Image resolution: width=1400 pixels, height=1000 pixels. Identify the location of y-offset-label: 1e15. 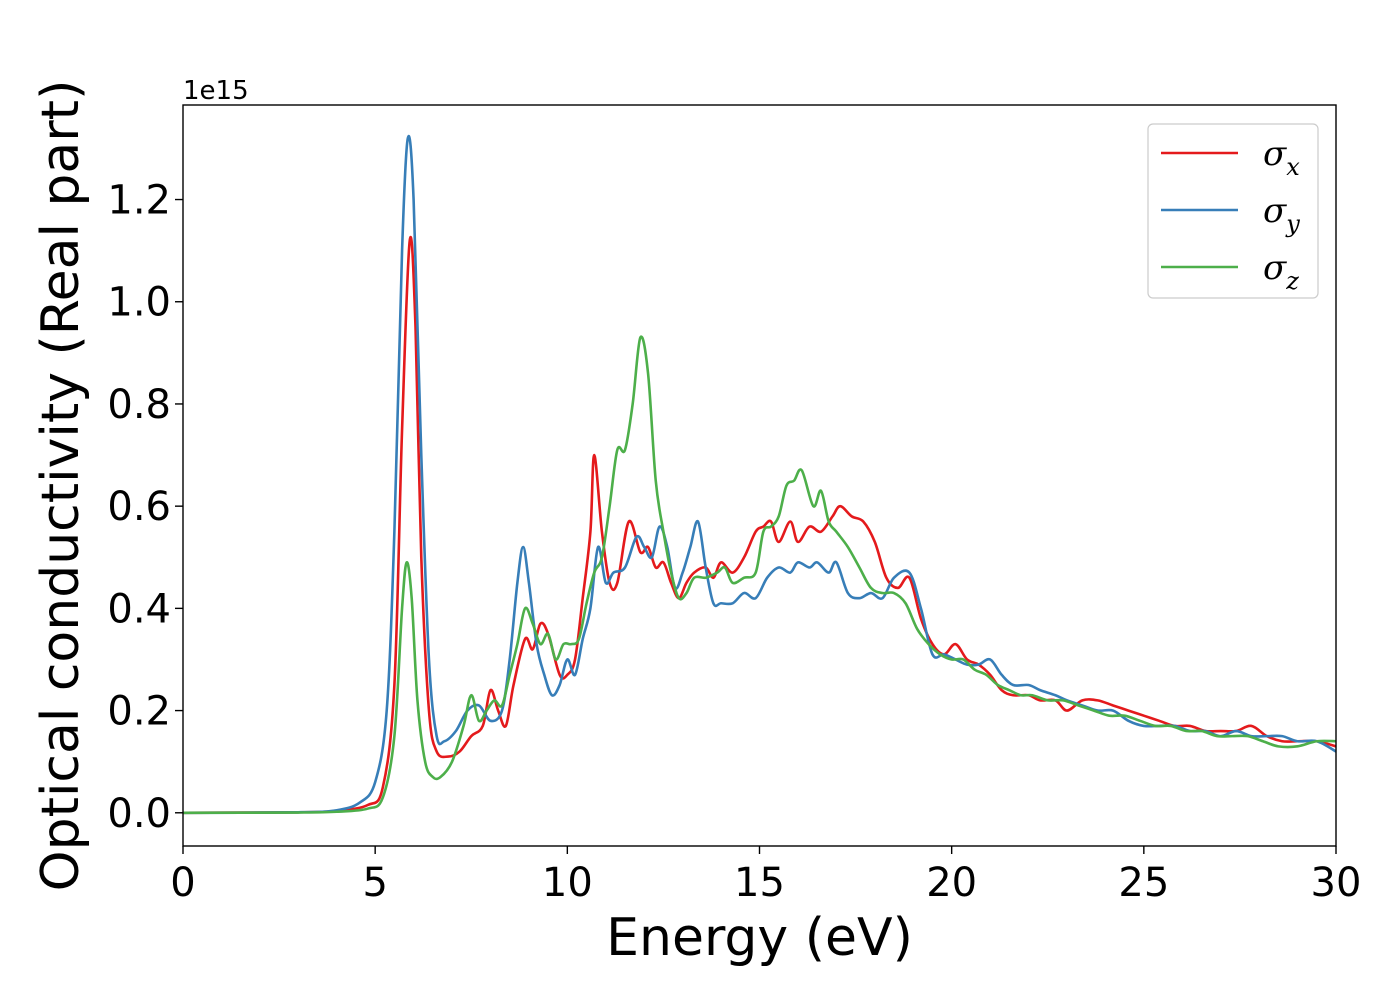
(216, 91).